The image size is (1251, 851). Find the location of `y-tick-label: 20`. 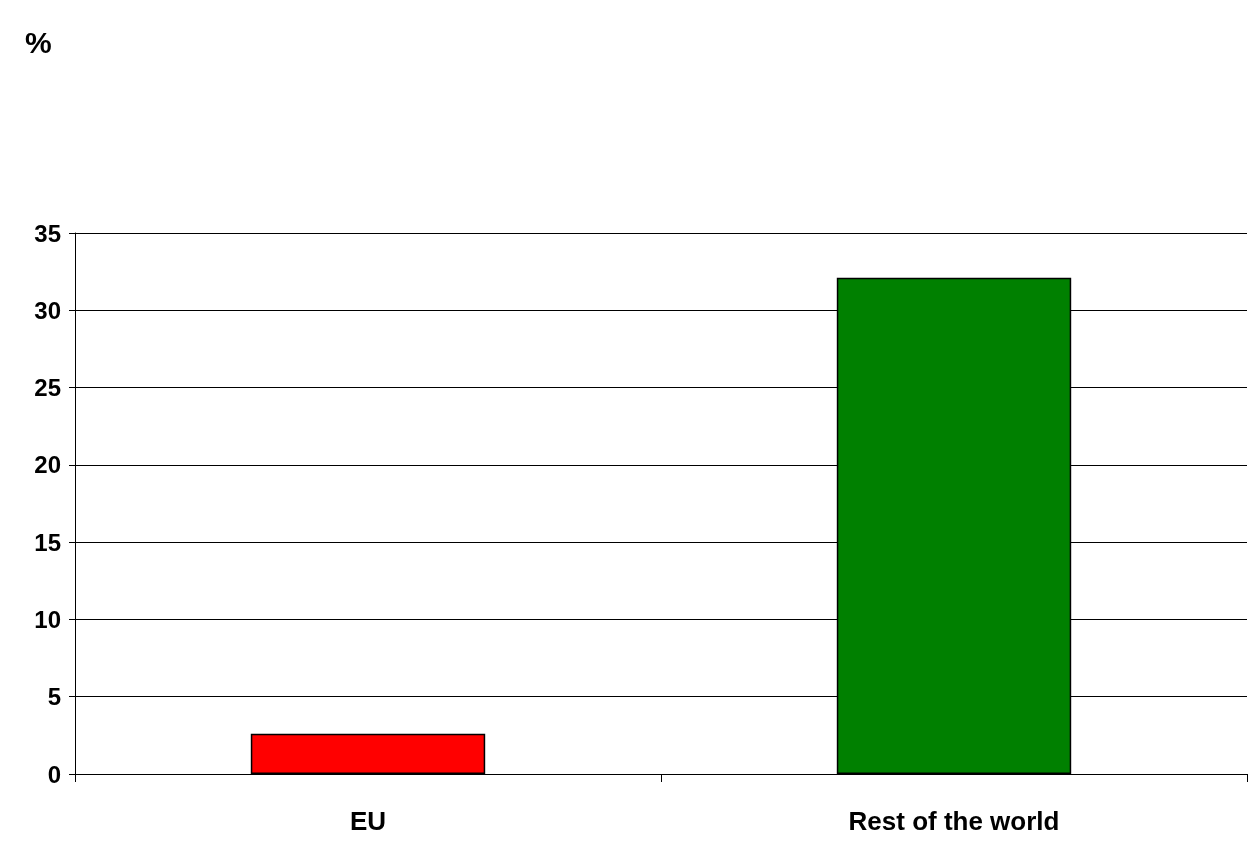

y-tick-label: 20 is located at coordinates (47, 465).